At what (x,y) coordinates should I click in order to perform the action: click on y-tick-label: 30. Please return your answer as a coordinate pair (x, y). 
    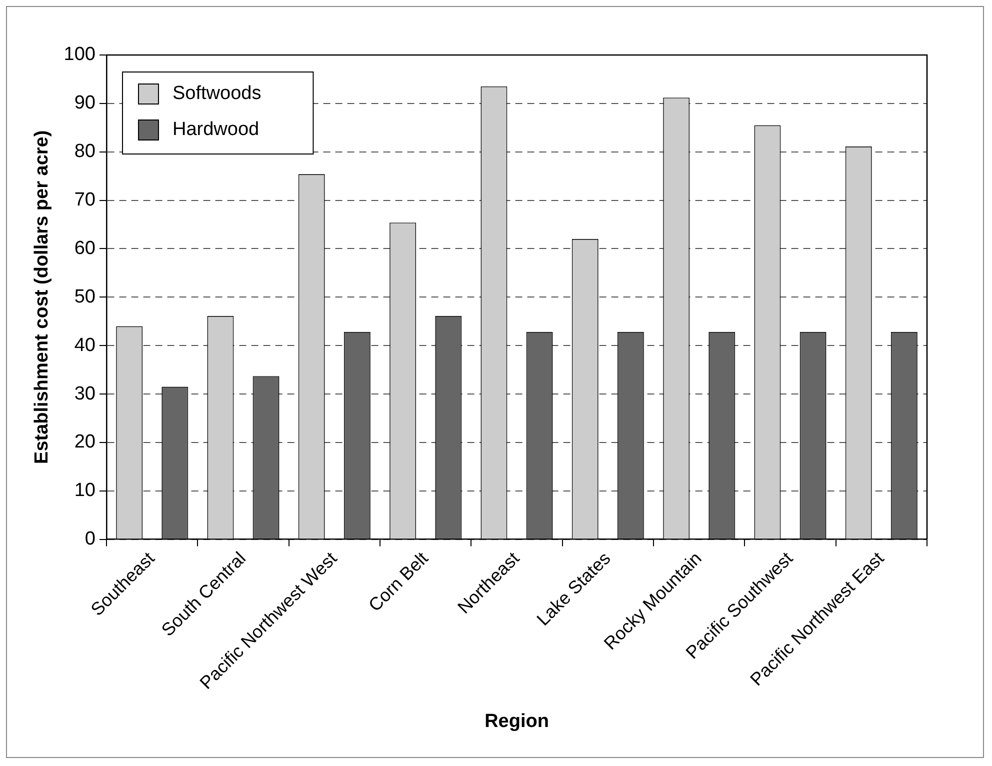
    Looking at the image, I should click on (85, 393).